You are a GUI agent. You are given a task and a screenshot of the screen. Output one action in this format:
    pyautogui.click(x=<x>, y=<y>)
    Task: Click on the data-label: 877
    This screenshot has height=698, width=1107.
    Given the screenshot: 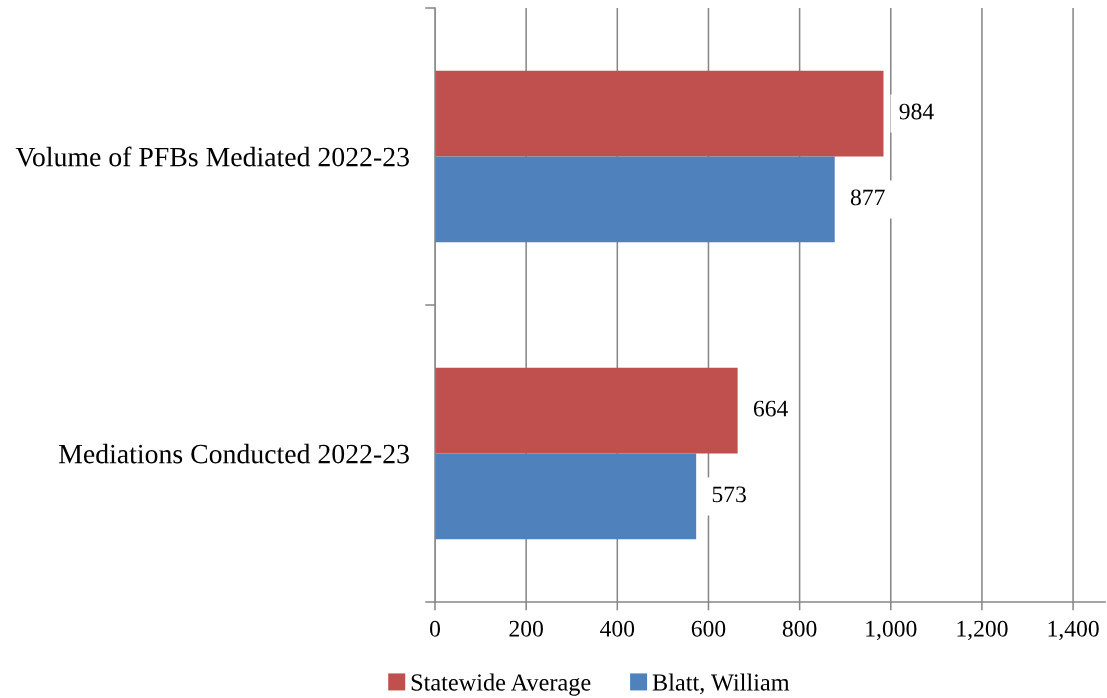 What is the action you would take?
    pyautogui.click(x=867, y=197)
    